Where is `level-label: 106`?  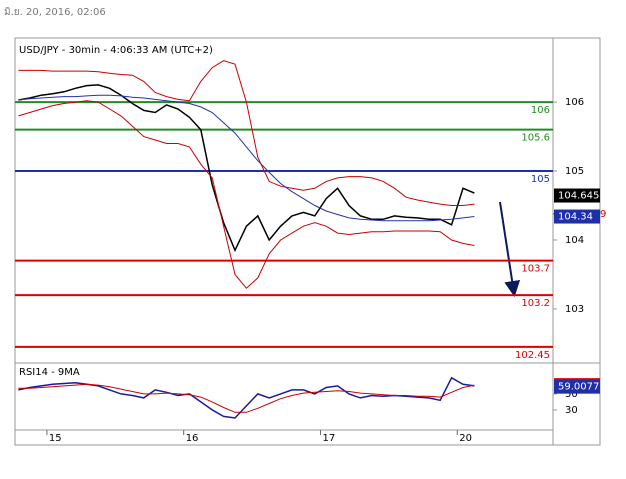
level-label: 106 is located at coordinates (540, 110).